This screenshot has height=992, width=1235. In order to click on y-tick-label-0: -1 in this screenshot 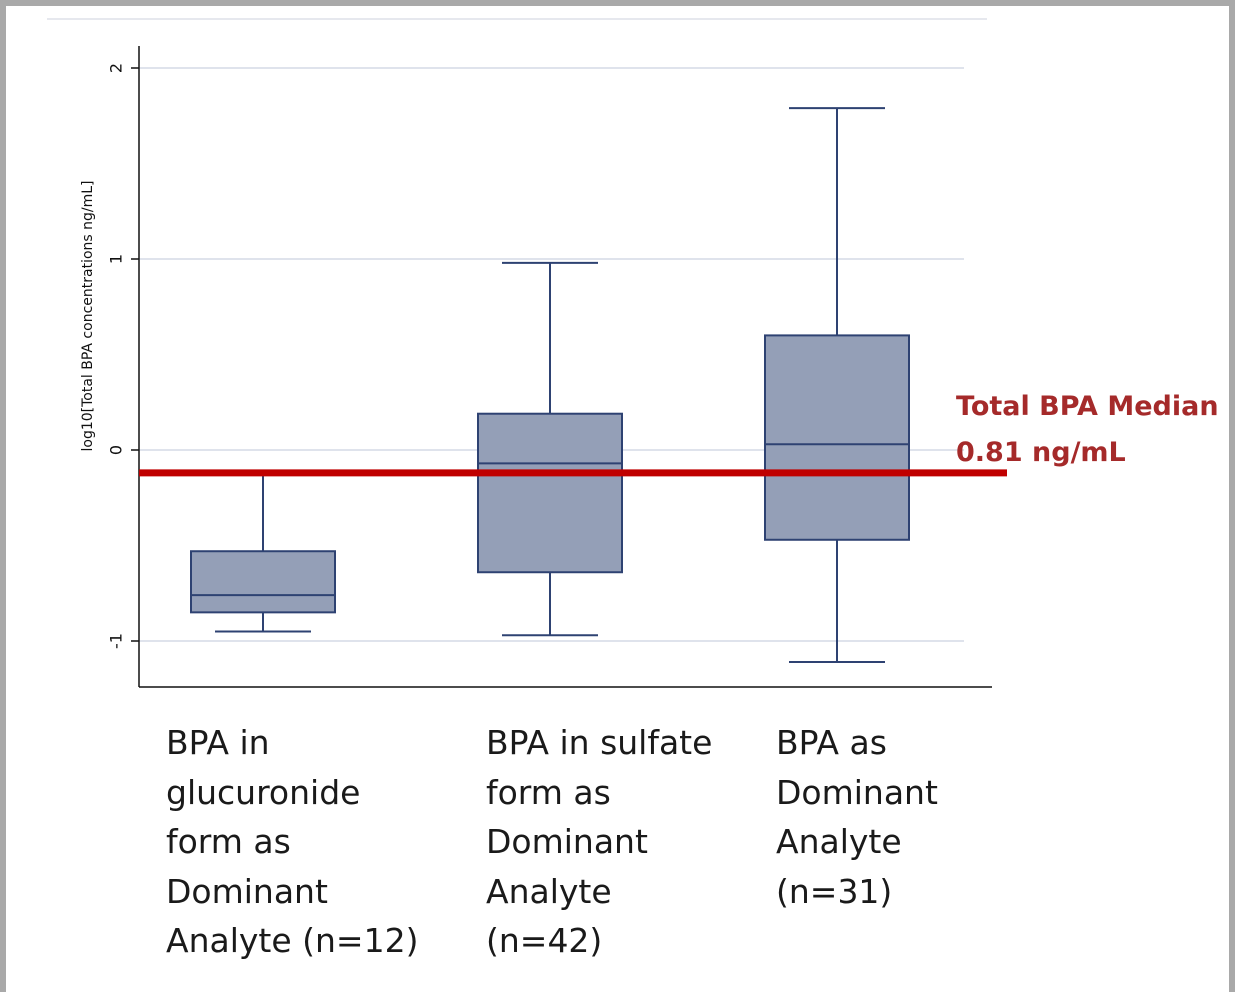, I will do `click(116, 641)`.